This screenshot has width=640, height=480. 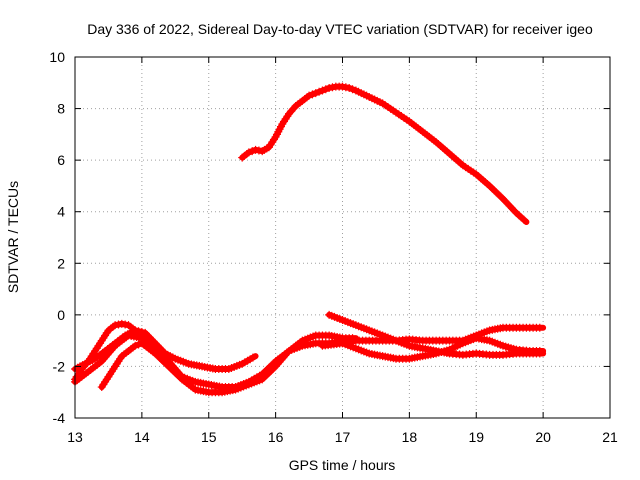 I want to click on x-tick-label: 18, so click(x=410, y=437).